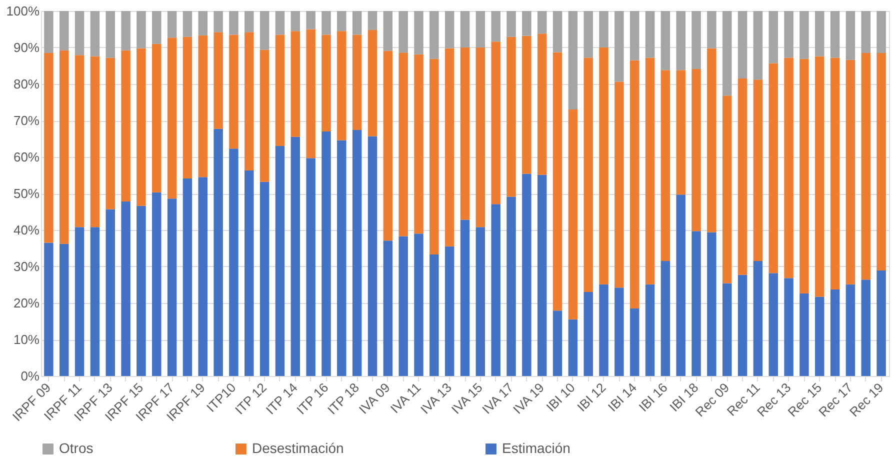 The image size is (894, 461). What do you see at coordinates (26, 339) in the screenshot?
I see `y-tick-label: 10%` at bounding box center [26, 339].